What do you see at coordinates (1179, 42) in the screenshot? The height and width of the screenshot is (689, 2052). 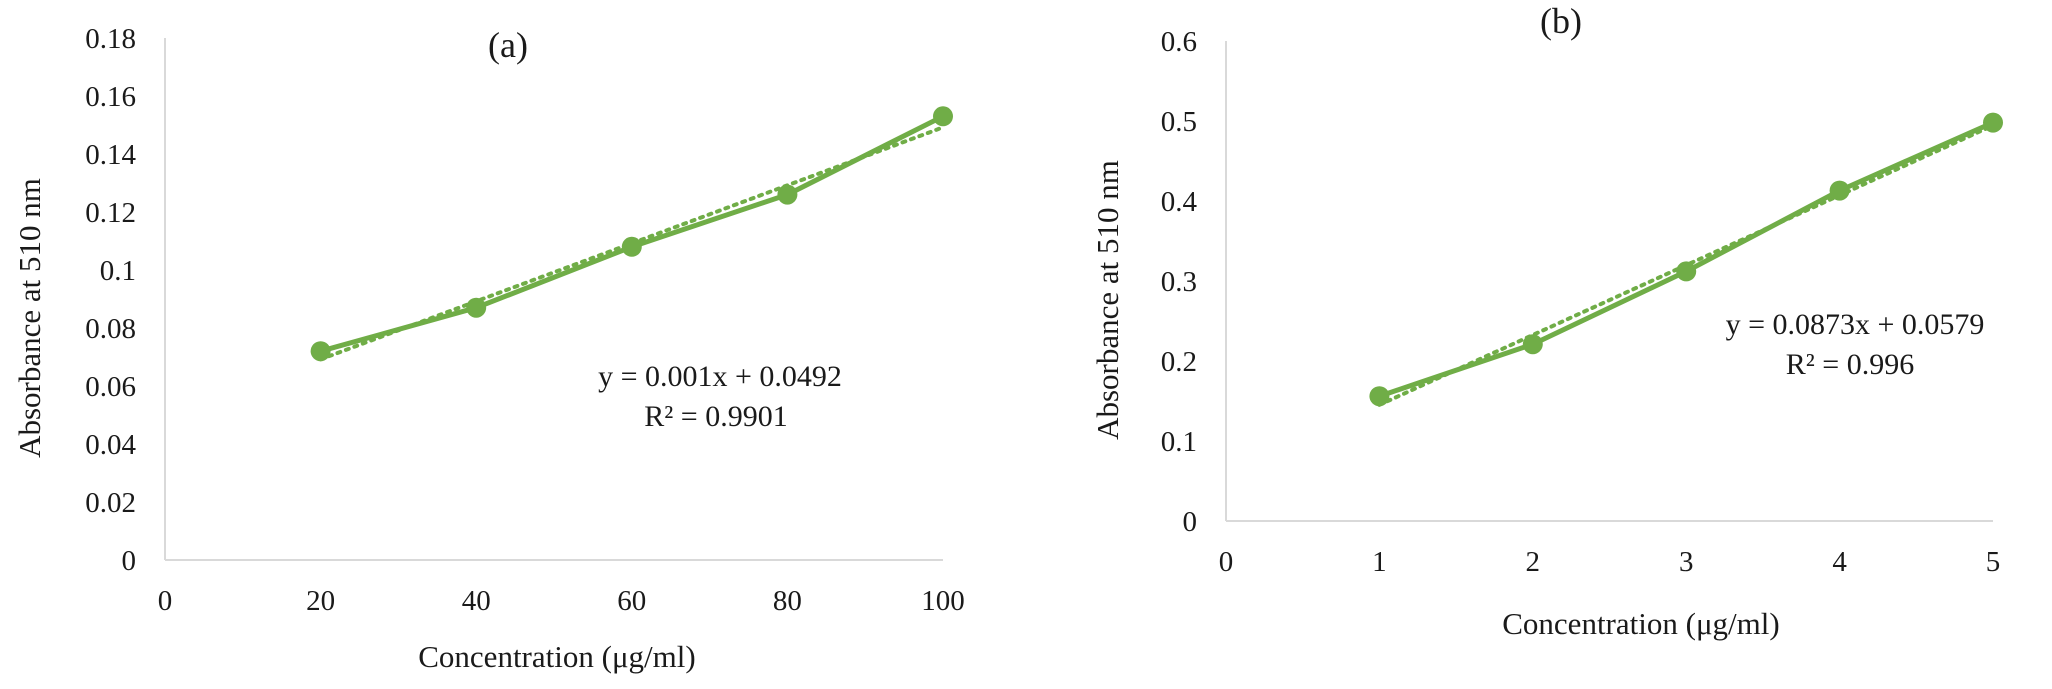 I see `y-tick-label: 0.6` at bounding box center [1179, 42].